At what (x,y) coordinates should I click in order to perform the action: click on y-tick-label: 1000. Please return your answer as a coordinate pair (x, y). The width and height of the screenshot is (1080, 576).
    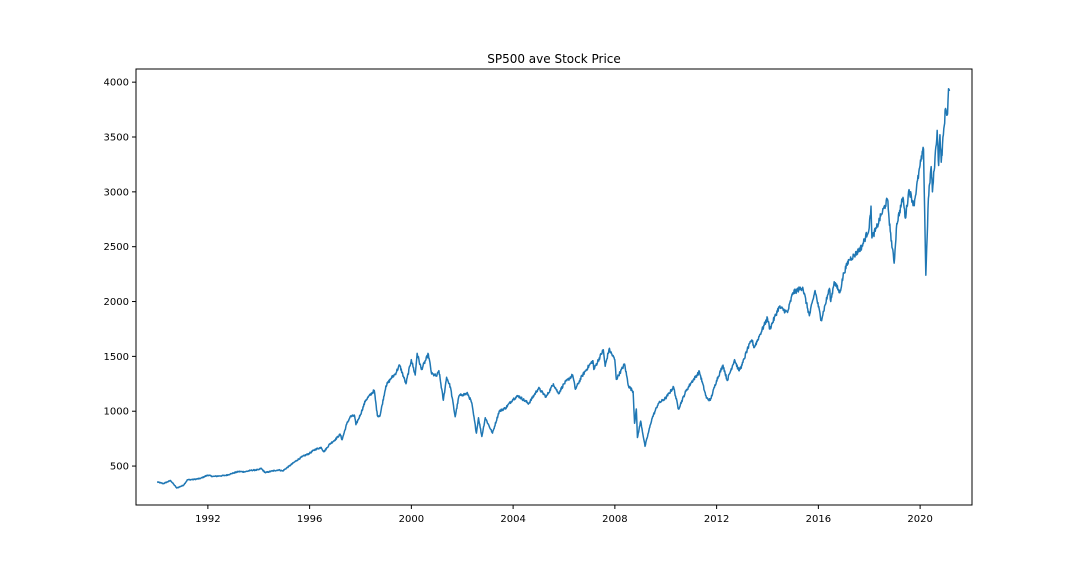
    Looking at the image, I should click on (116, 412).